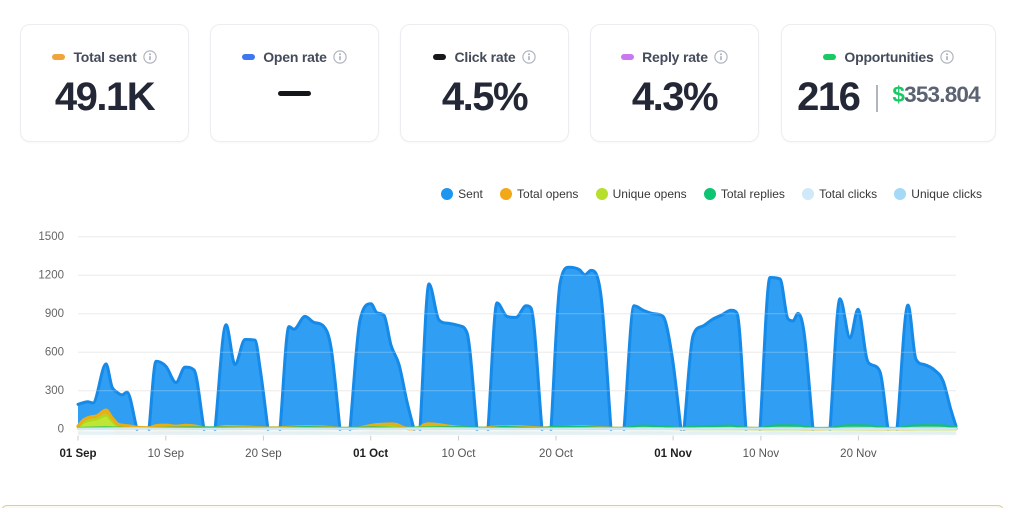 Image resolution: width=1024 pixels, height=508 pixels. What do you see at coordinates (166, 454) in the screenshot?
I see `svg-text: 10 Sep` at bounding box center [166, 454].